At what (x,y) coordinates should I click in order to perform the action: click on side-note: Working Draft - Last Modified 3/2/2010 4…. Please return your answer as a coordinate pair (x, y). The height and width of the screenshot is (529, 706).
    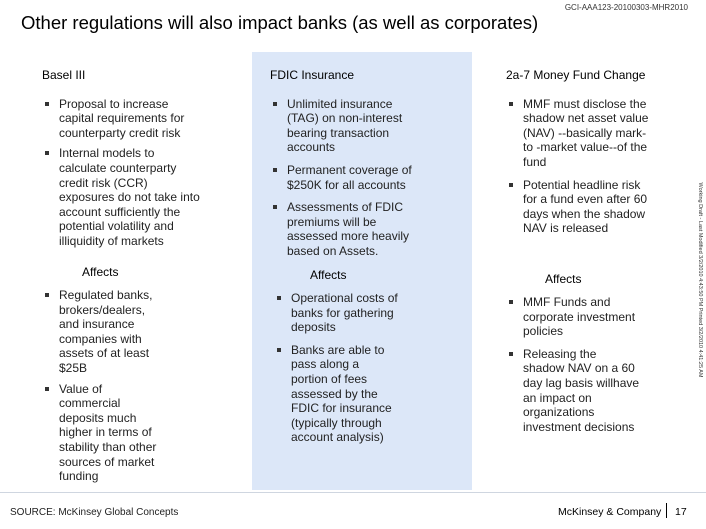
    Looking at the image, I should click on (700, 280).